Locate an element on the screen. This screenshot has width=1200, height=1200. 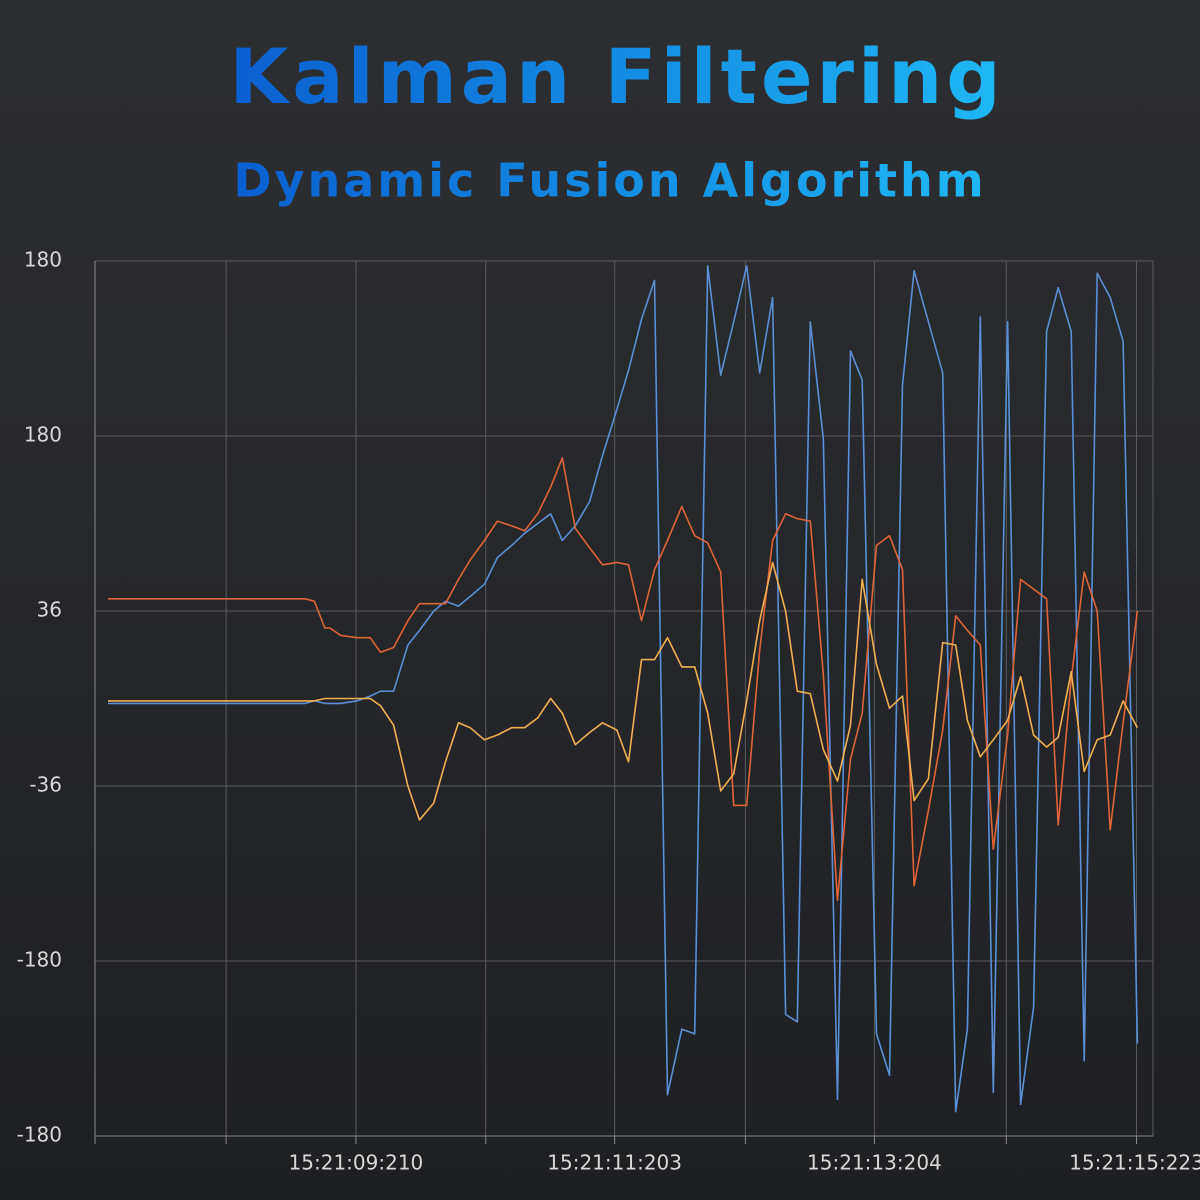
x-tick-label: 15:21:15:223 is located at coordinates (1134, 1163).